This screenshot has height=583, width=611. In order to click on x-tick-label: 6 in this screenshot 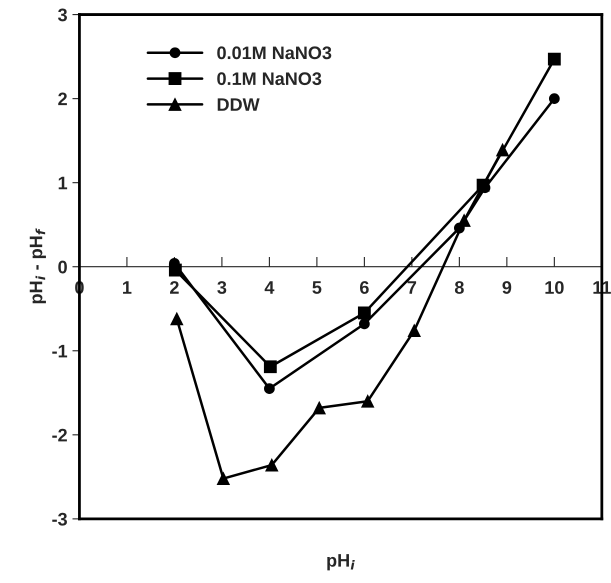, I will do `click(364, 287)`.